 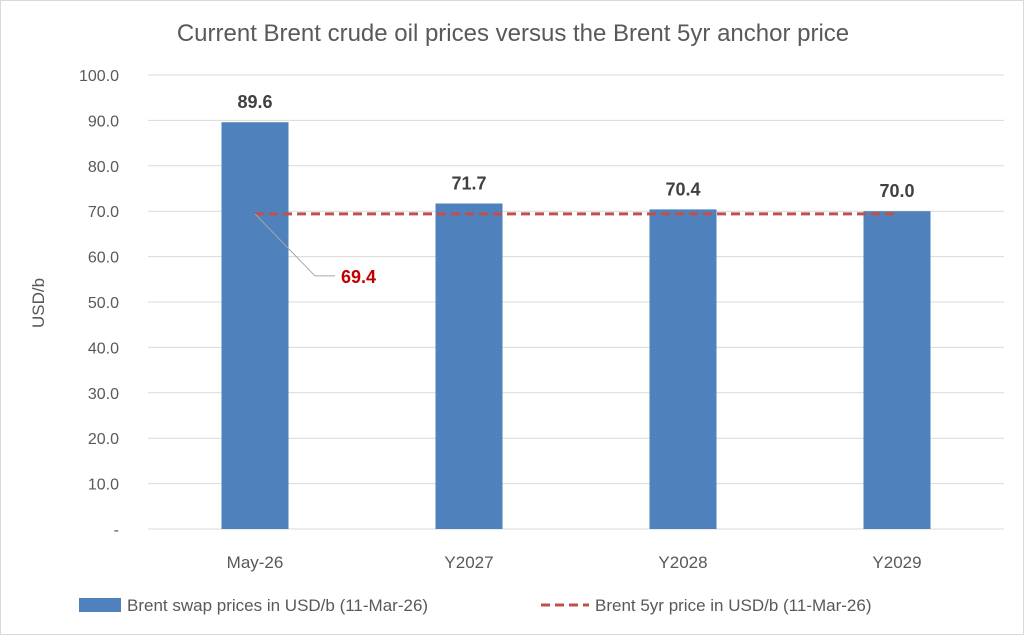 What do you see at coordinates (103, 303) in the screenshot?
I see `y-tick-label: 50.0` at bounding box center [103, 303].